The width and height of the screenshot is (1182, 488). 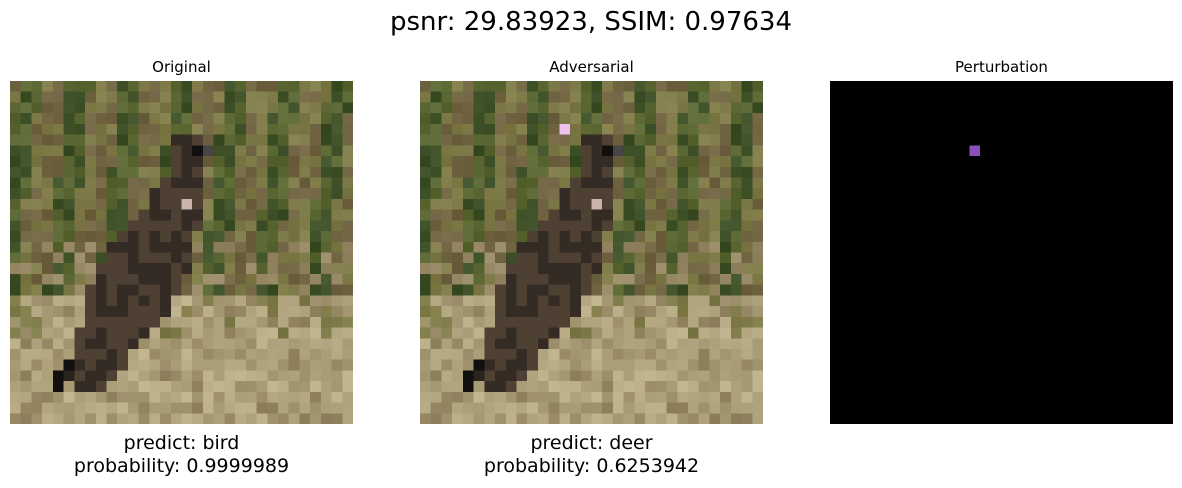 What do you see at coordinates (591, 443) in the screenshot?
I see `adversarial-predict: predict: deer` at bounding box center [591, 443].